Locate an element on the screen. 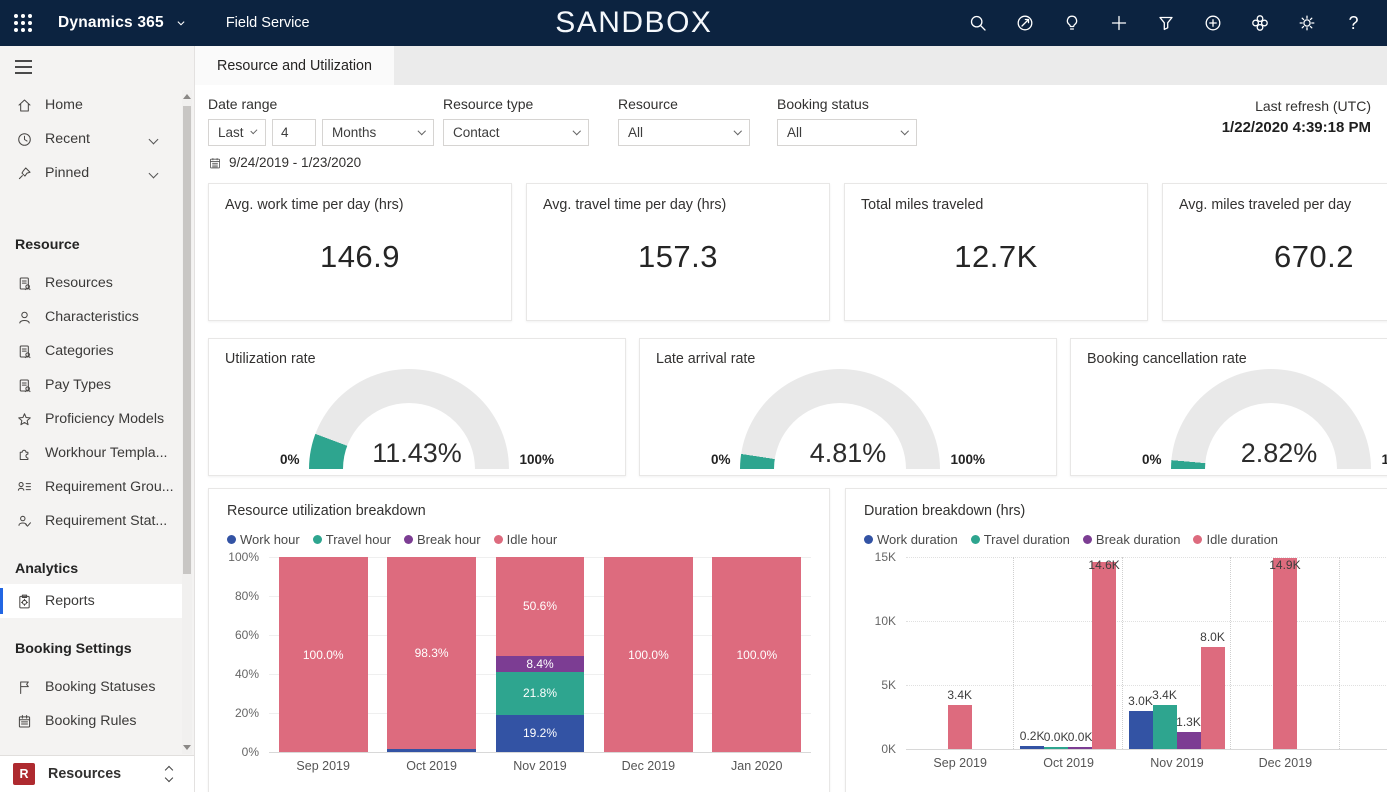 This screenshot has width=1387, height=792. resource-select: All is located at coordinates (684, 132).